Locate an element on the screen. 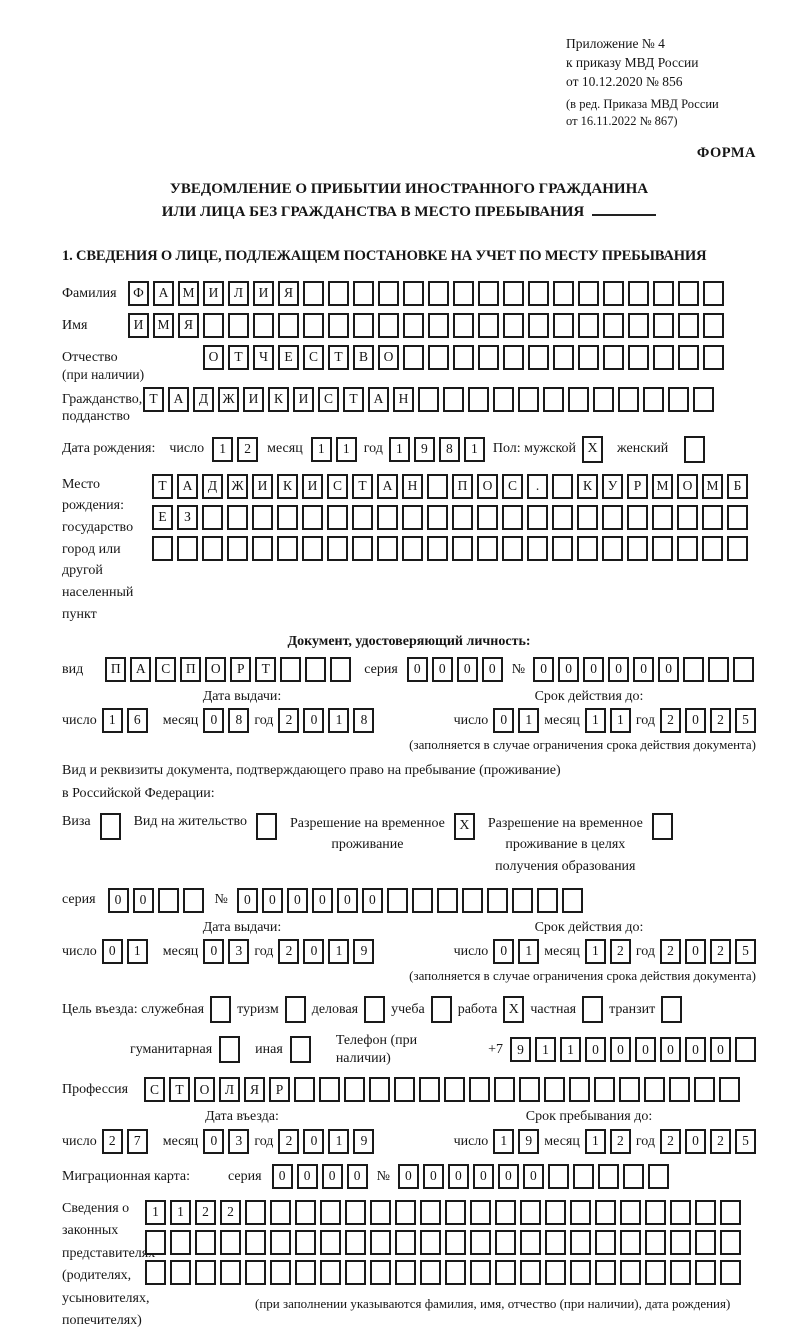  char-cell: И is located at coordinates (263, 294).